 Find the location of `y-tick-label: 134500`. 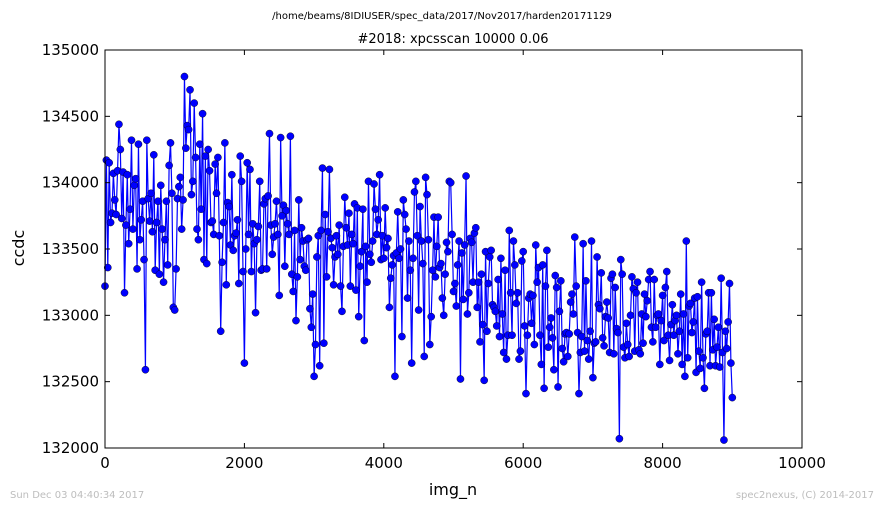

y-tick-label: 134500 is located at coordinates (70, 116).